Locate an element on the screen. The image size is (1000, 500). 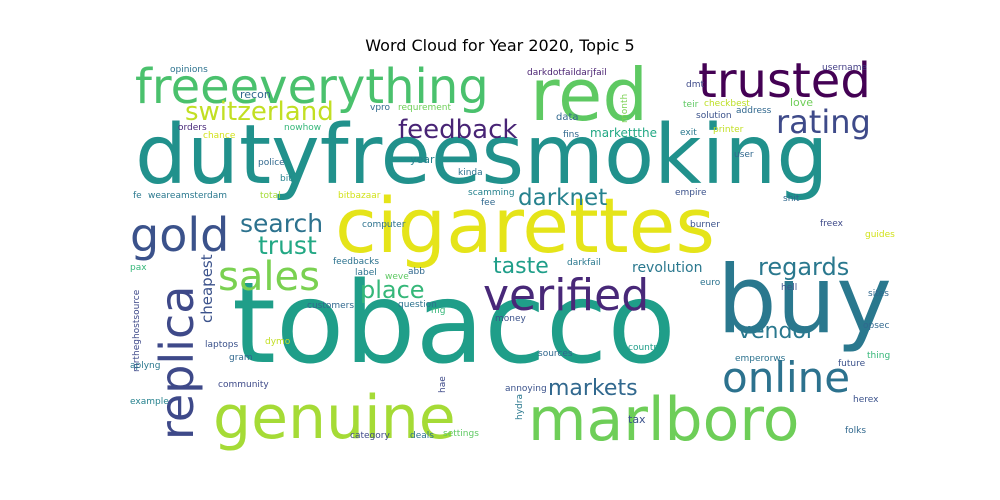
word-buy: buy is located at coordinates (804, 300).